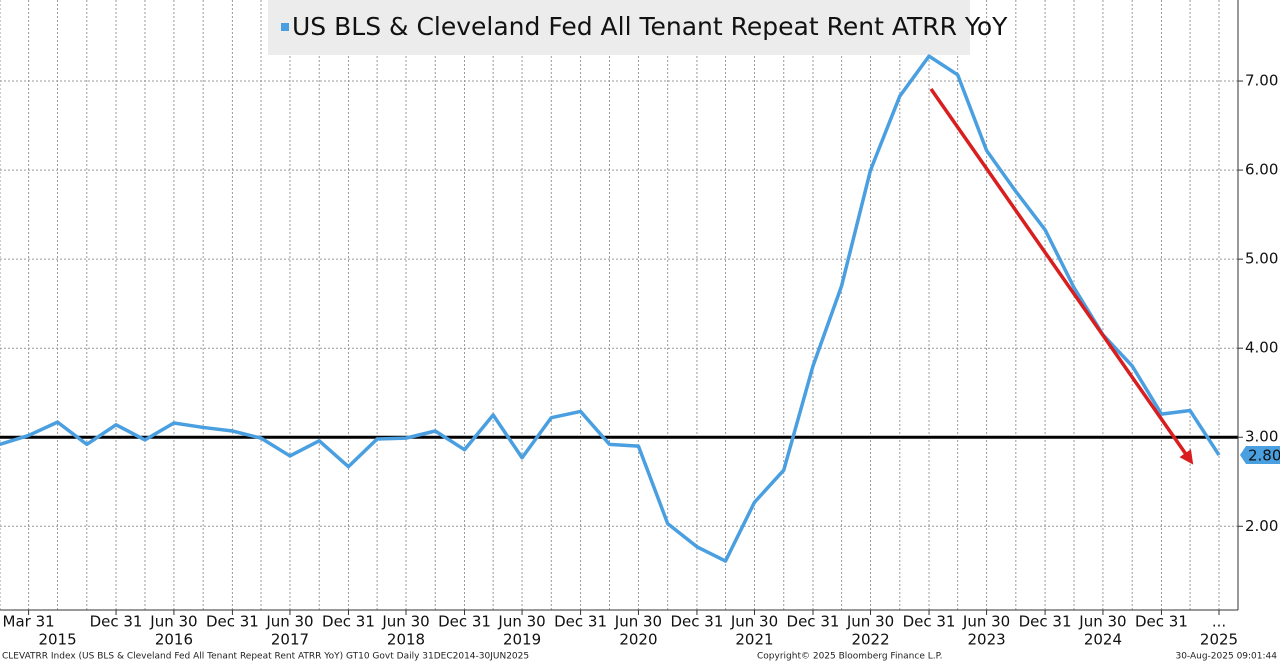 This screenshot has height=662, width=1280. What do you see at coordinates (29, 622) in the screenshot?
I see `x-tick-label: Mar 31` at bounding box center [29, 622].